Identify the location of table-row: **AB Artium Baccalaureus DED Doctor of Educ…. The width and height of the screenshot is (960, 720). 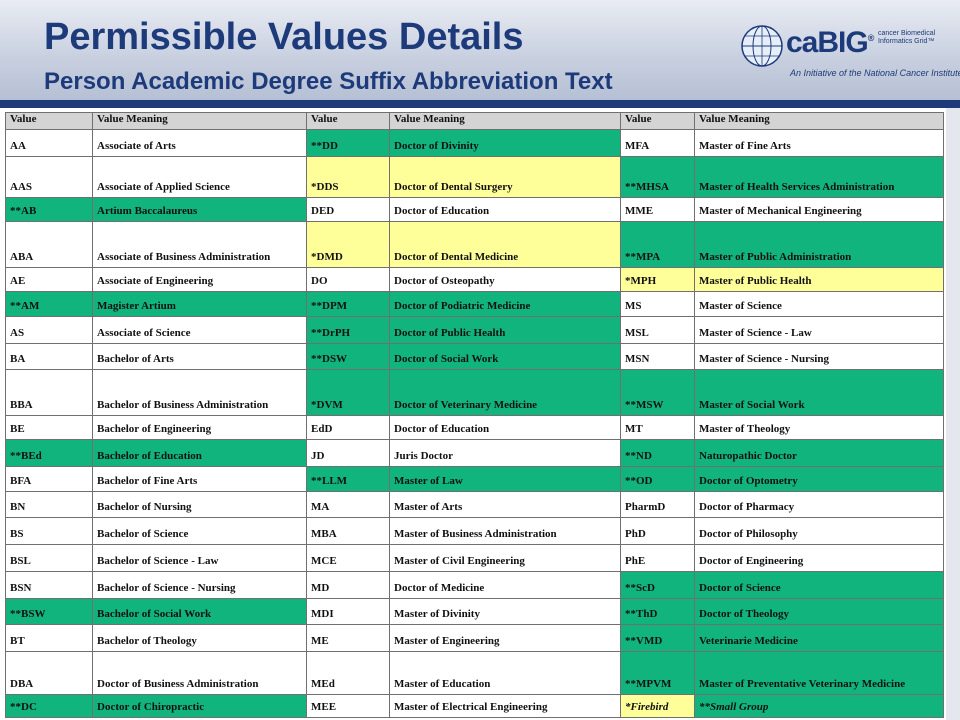
(474, 209).